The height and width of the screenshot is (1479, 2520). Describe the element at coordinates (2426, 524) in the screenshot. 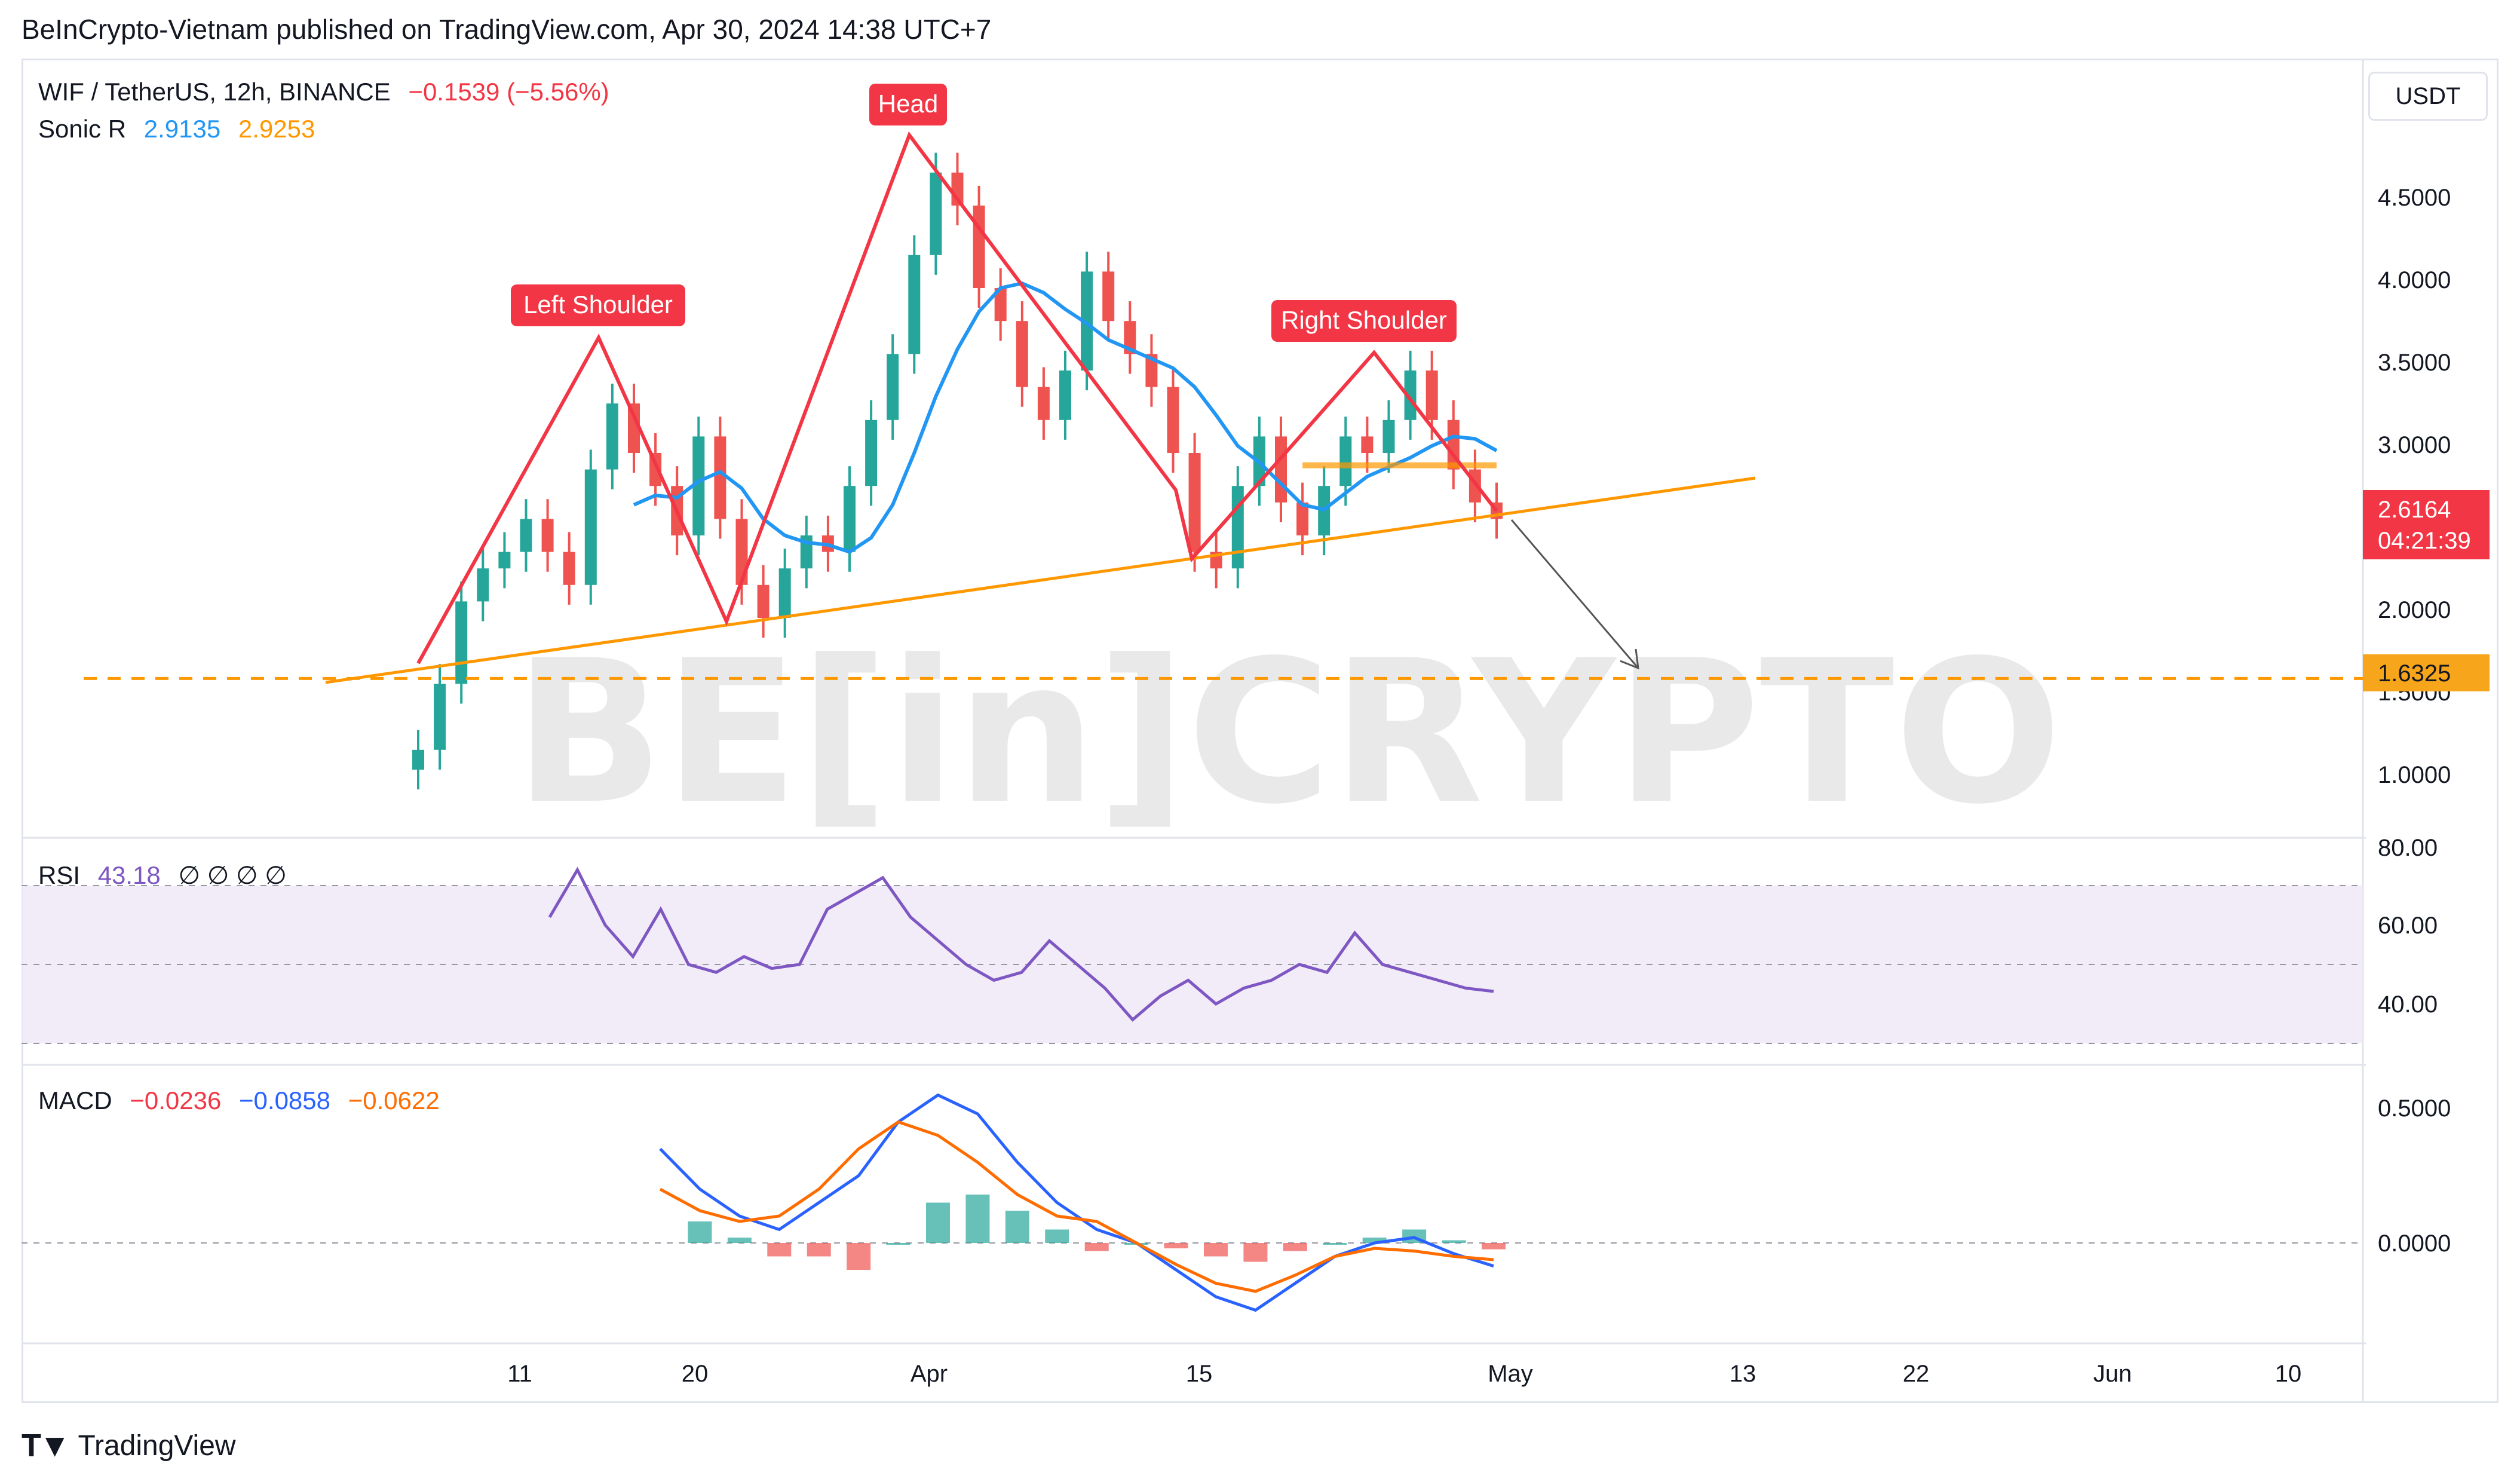

I see `current-price-badge` at that location.